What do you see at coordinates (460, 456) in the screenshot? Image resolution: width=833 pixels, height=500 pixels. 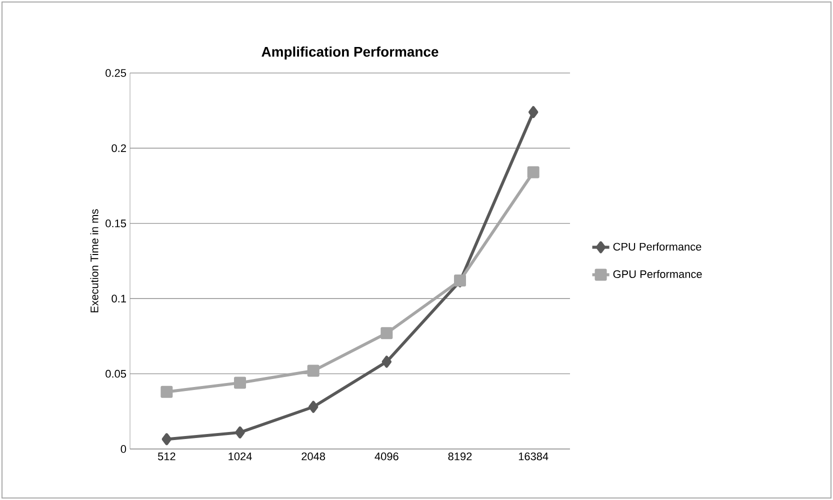 I see `x-tick-label: 8192` at bounding box center [460, 456].